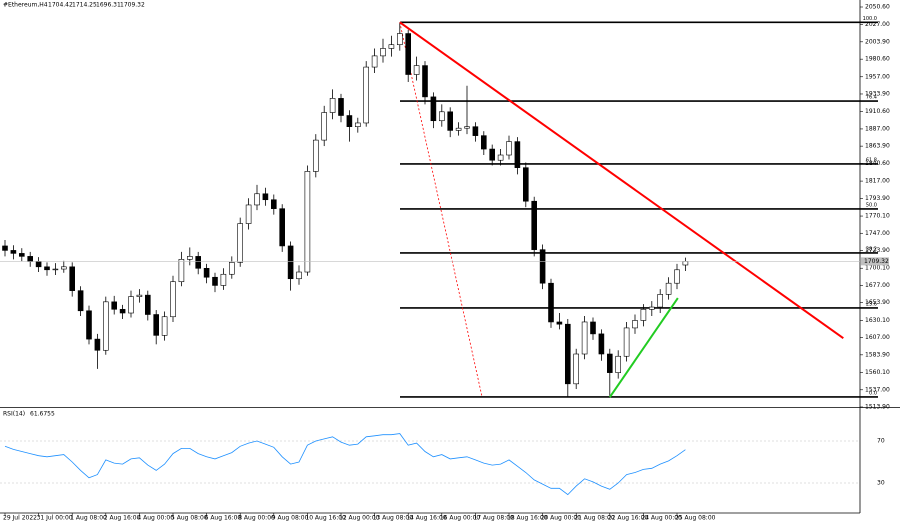 The height and width of the screenshot is (523, 900). What do you see at coordinates (20, 518) in the screenshot?
I see `x-tick-label: 29 Jul 2022` at bounding box center [20, 518].